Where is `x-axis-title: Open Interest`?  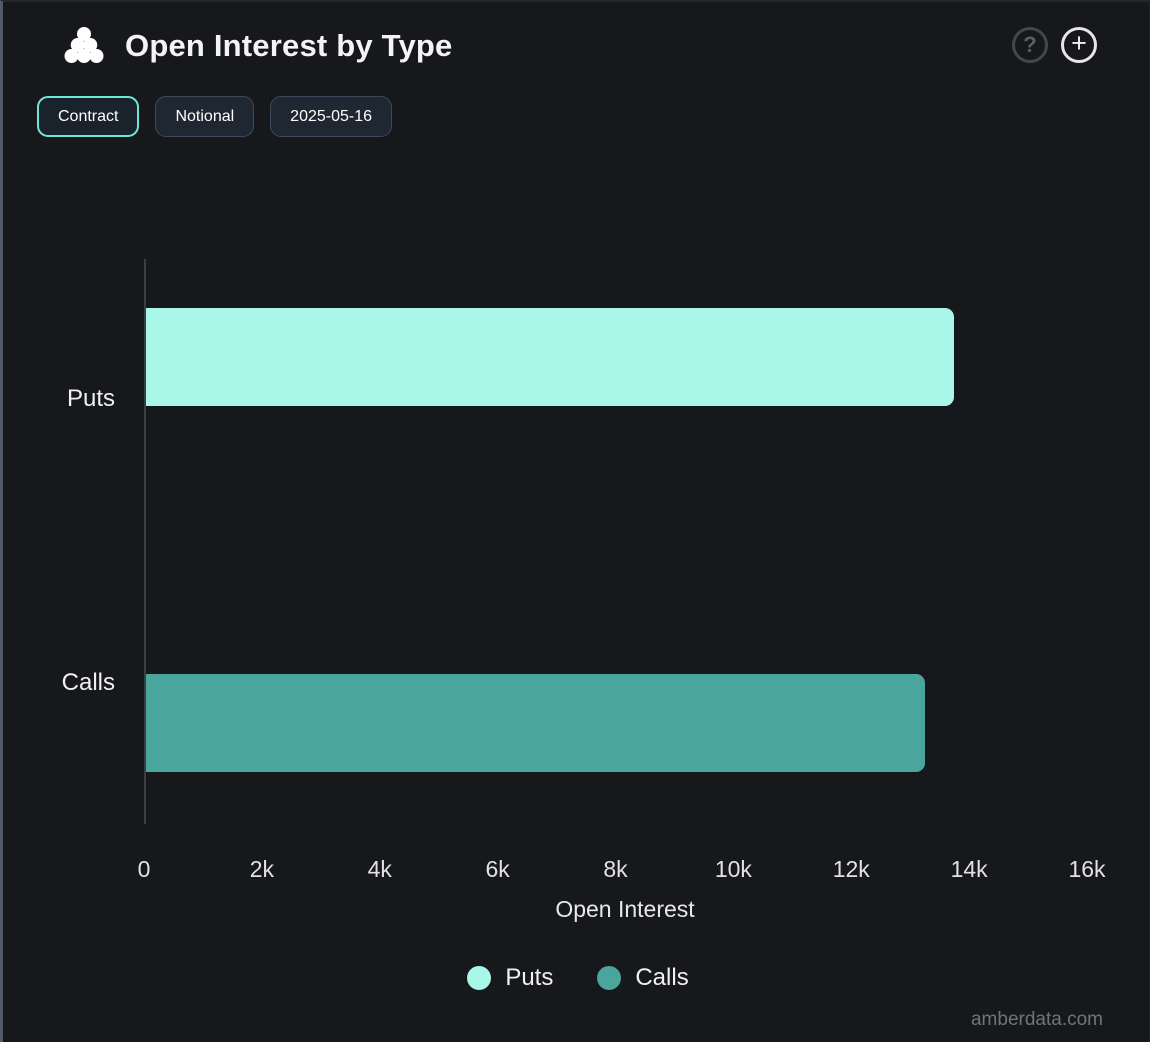 x-axis-title: Open Interest is located at coordinates (625, 909).